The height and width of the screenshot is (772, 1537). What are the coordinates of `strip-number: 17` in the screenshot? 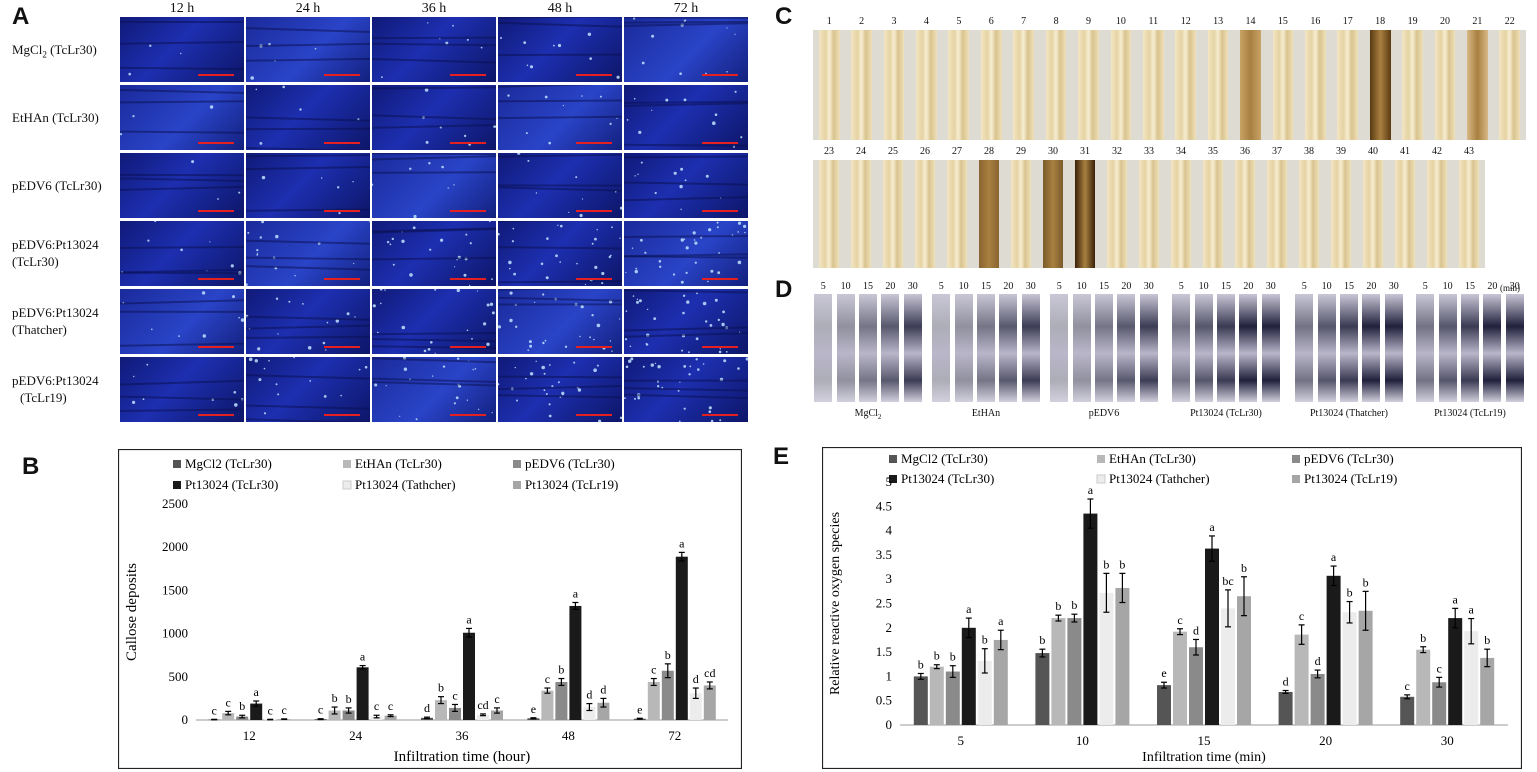 It's located at (1347, 21).